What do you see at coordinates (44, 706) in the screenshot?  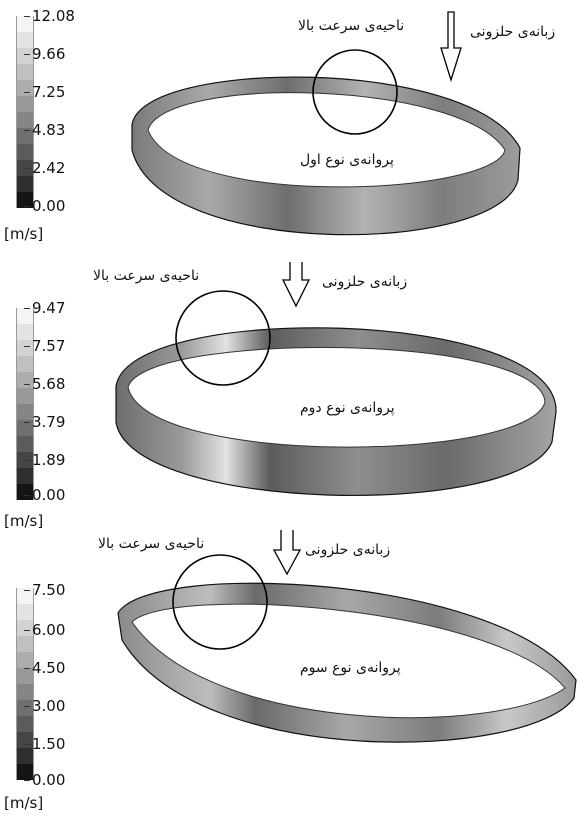 I see `colorbar-tick: 3.00` at bounding box center [44, 706].